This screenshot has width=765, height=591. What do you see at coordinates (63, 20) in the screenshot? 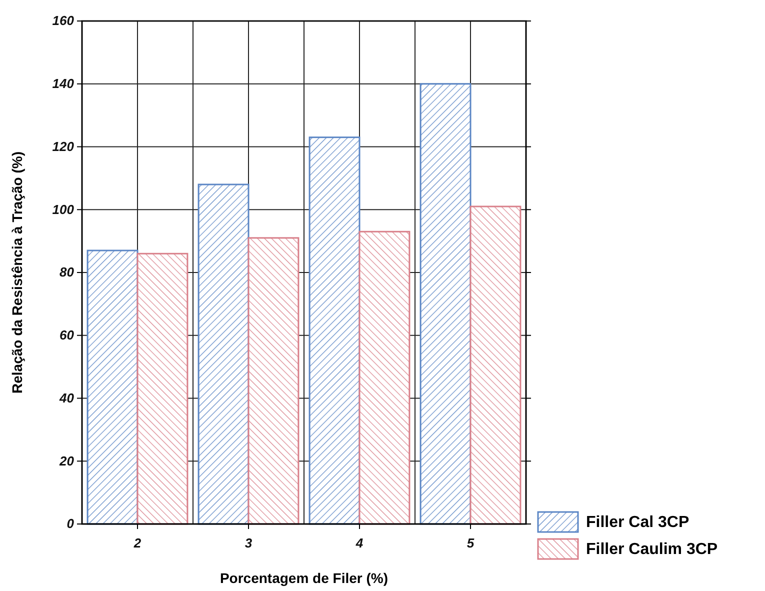
I see `y-tick-label: 160` at bounding box center [63, 20].